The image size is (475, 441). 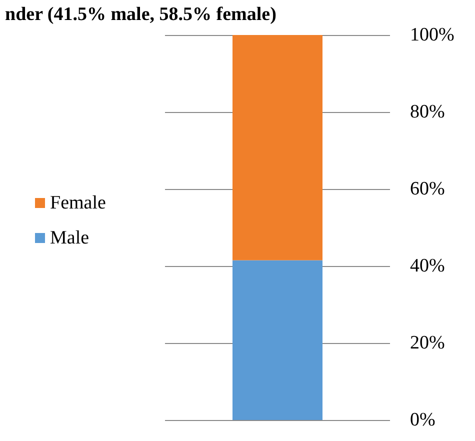 I want to click on legend-label: Male, so click(x=70, y=238).